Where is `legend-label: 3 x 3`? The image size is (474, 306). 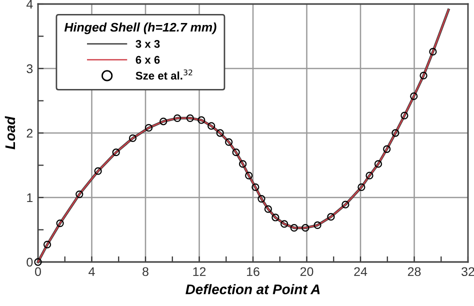 legend-label: 3 x 3 is located at coordinates (148, 44).